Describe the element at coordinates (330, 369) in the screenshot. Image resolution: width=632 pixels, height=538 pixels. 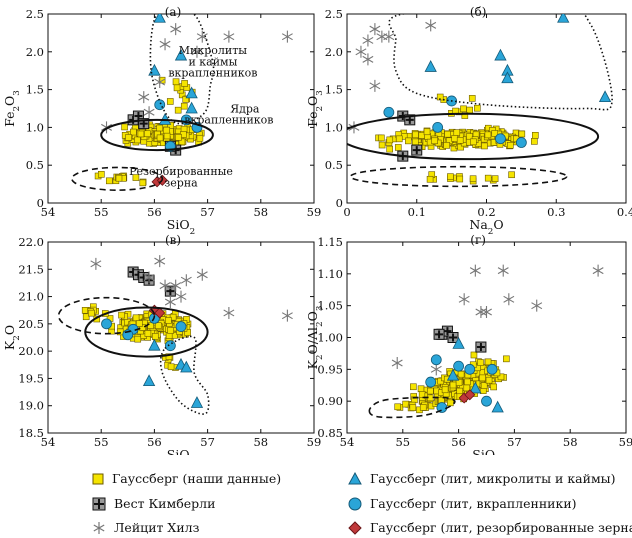
I see `y-tick-label: 0.95` at that location.